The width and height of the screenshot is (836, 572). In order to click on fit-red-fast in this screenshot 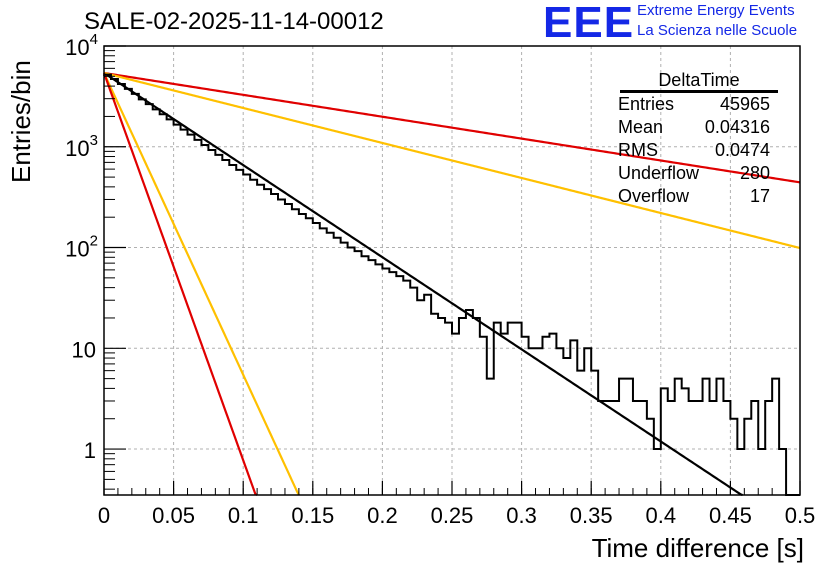, I will do `click(180, 284)`.